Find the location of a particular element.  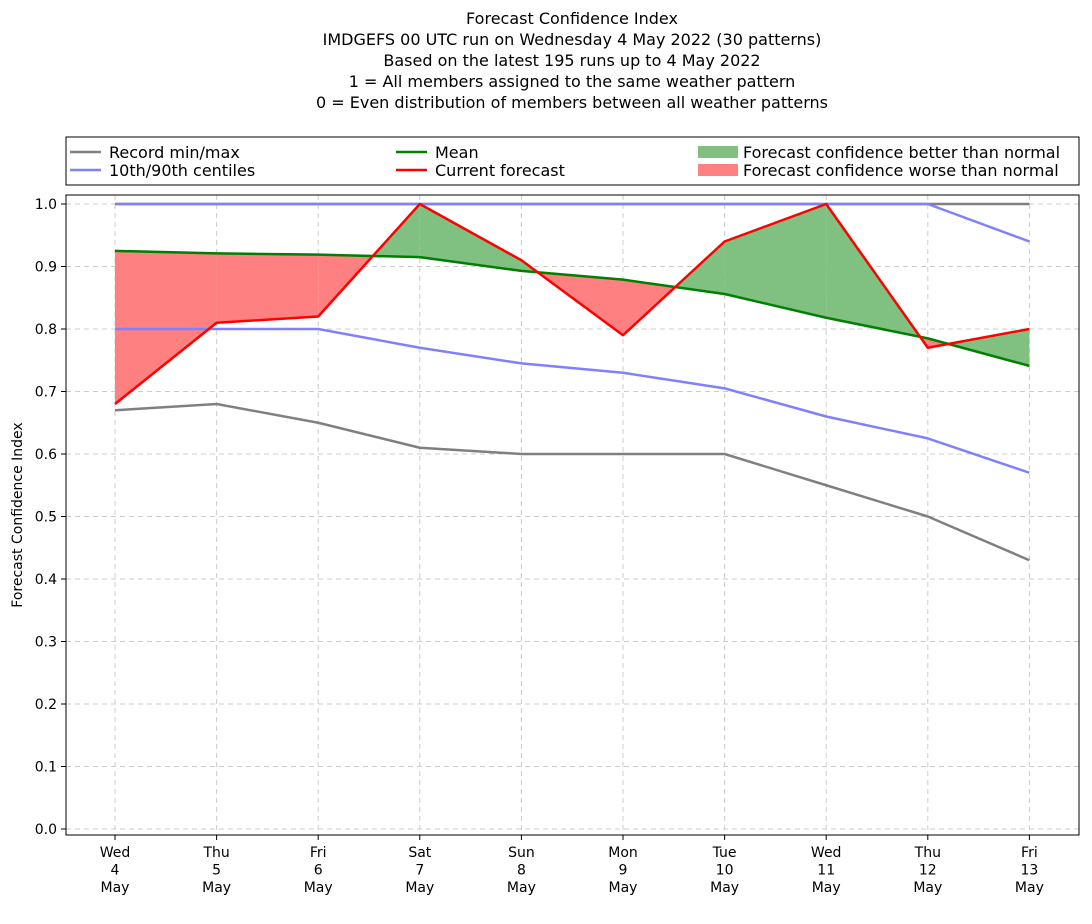

y-axis: 0.0 0.1 0.2 0.3 0.4 0.5 0.6 0.7 0.8 0.9 1.0 is located at coordinates (50, 517).